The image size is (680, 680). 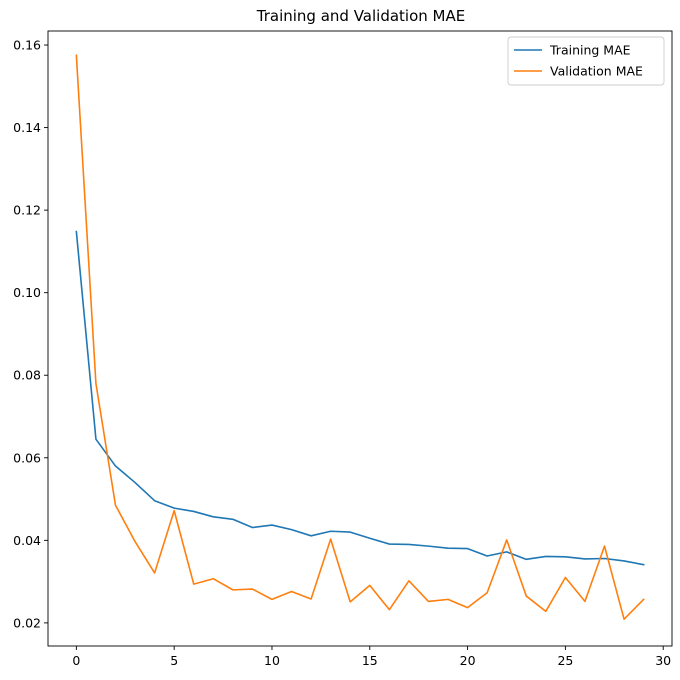 What do you see at coordinates (596, 71) in the screenshot?
I see `legend-label: Validation MAE` at bounding box center [596, 71].